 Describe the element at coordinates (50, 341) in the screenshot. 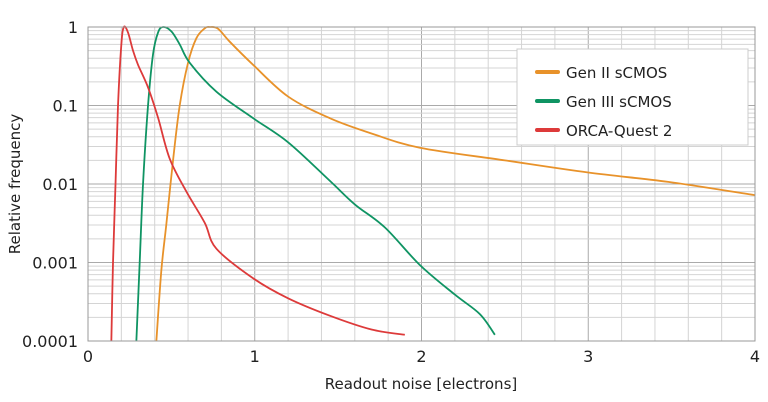

I see `y-tick-label: 0.0001` at that location.